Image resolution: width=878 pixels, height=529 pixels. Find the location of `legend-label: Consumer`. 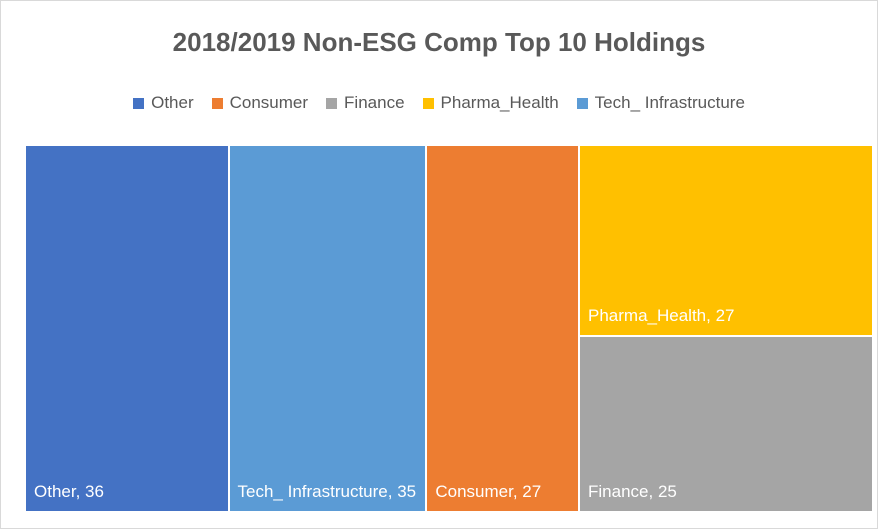

legend-label: Consumer is located at coordinates (269, 102).